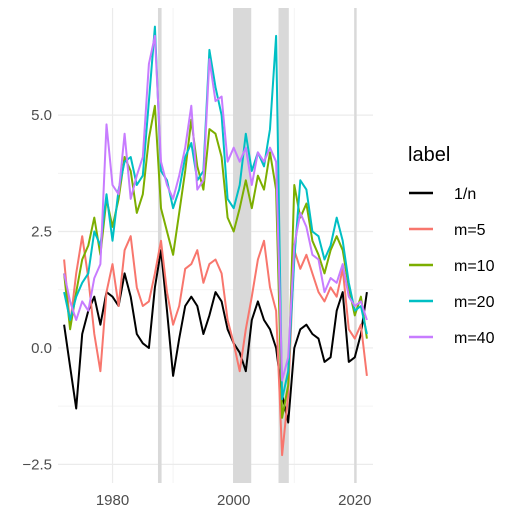 The image size is (525, 525). I want to click on x-tick-label: 2000, so click(233, 500).